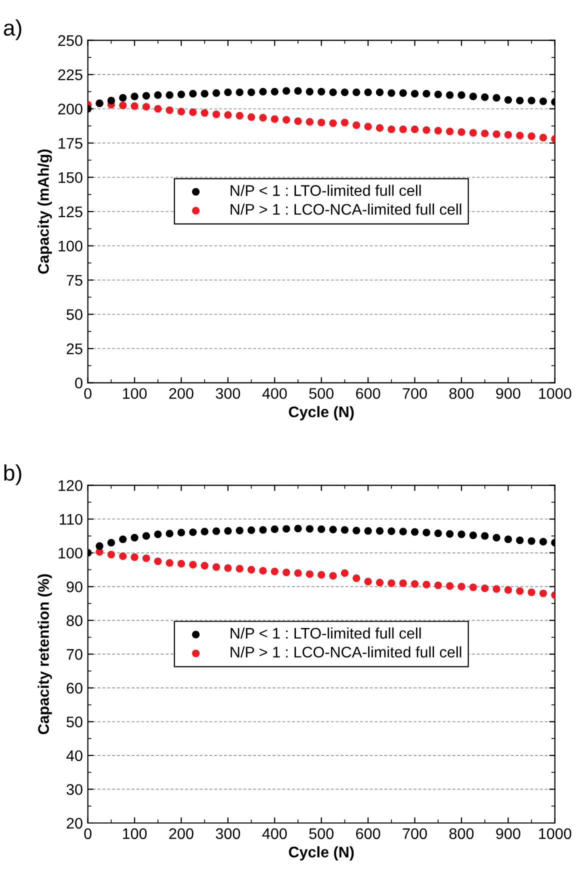  What do you see at coordinates (74, 688) in the screenshot?
I see `y-tick-label: 60` at bounding box center [74, 688].